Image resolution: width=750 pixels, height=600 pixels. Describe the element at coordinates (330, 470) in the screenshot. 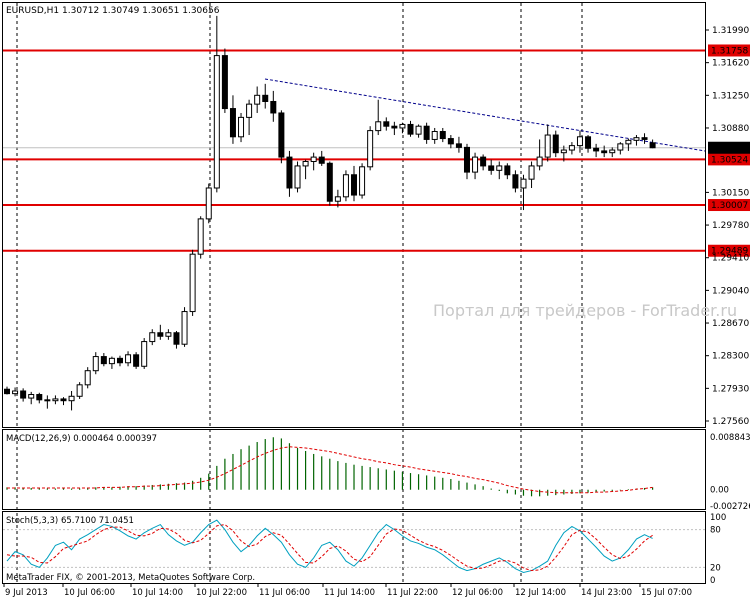

I see `macd-signal-line` at that location.